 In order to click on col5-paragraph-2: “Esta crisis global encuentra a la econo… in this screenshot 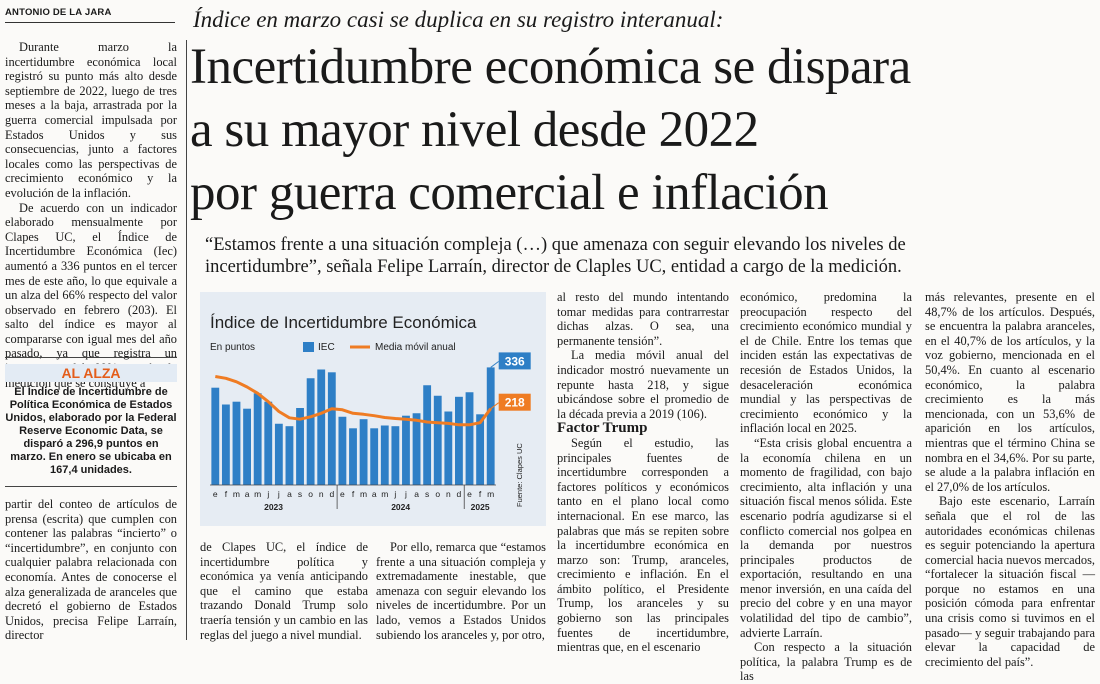, I will do `click(826, 537)`.